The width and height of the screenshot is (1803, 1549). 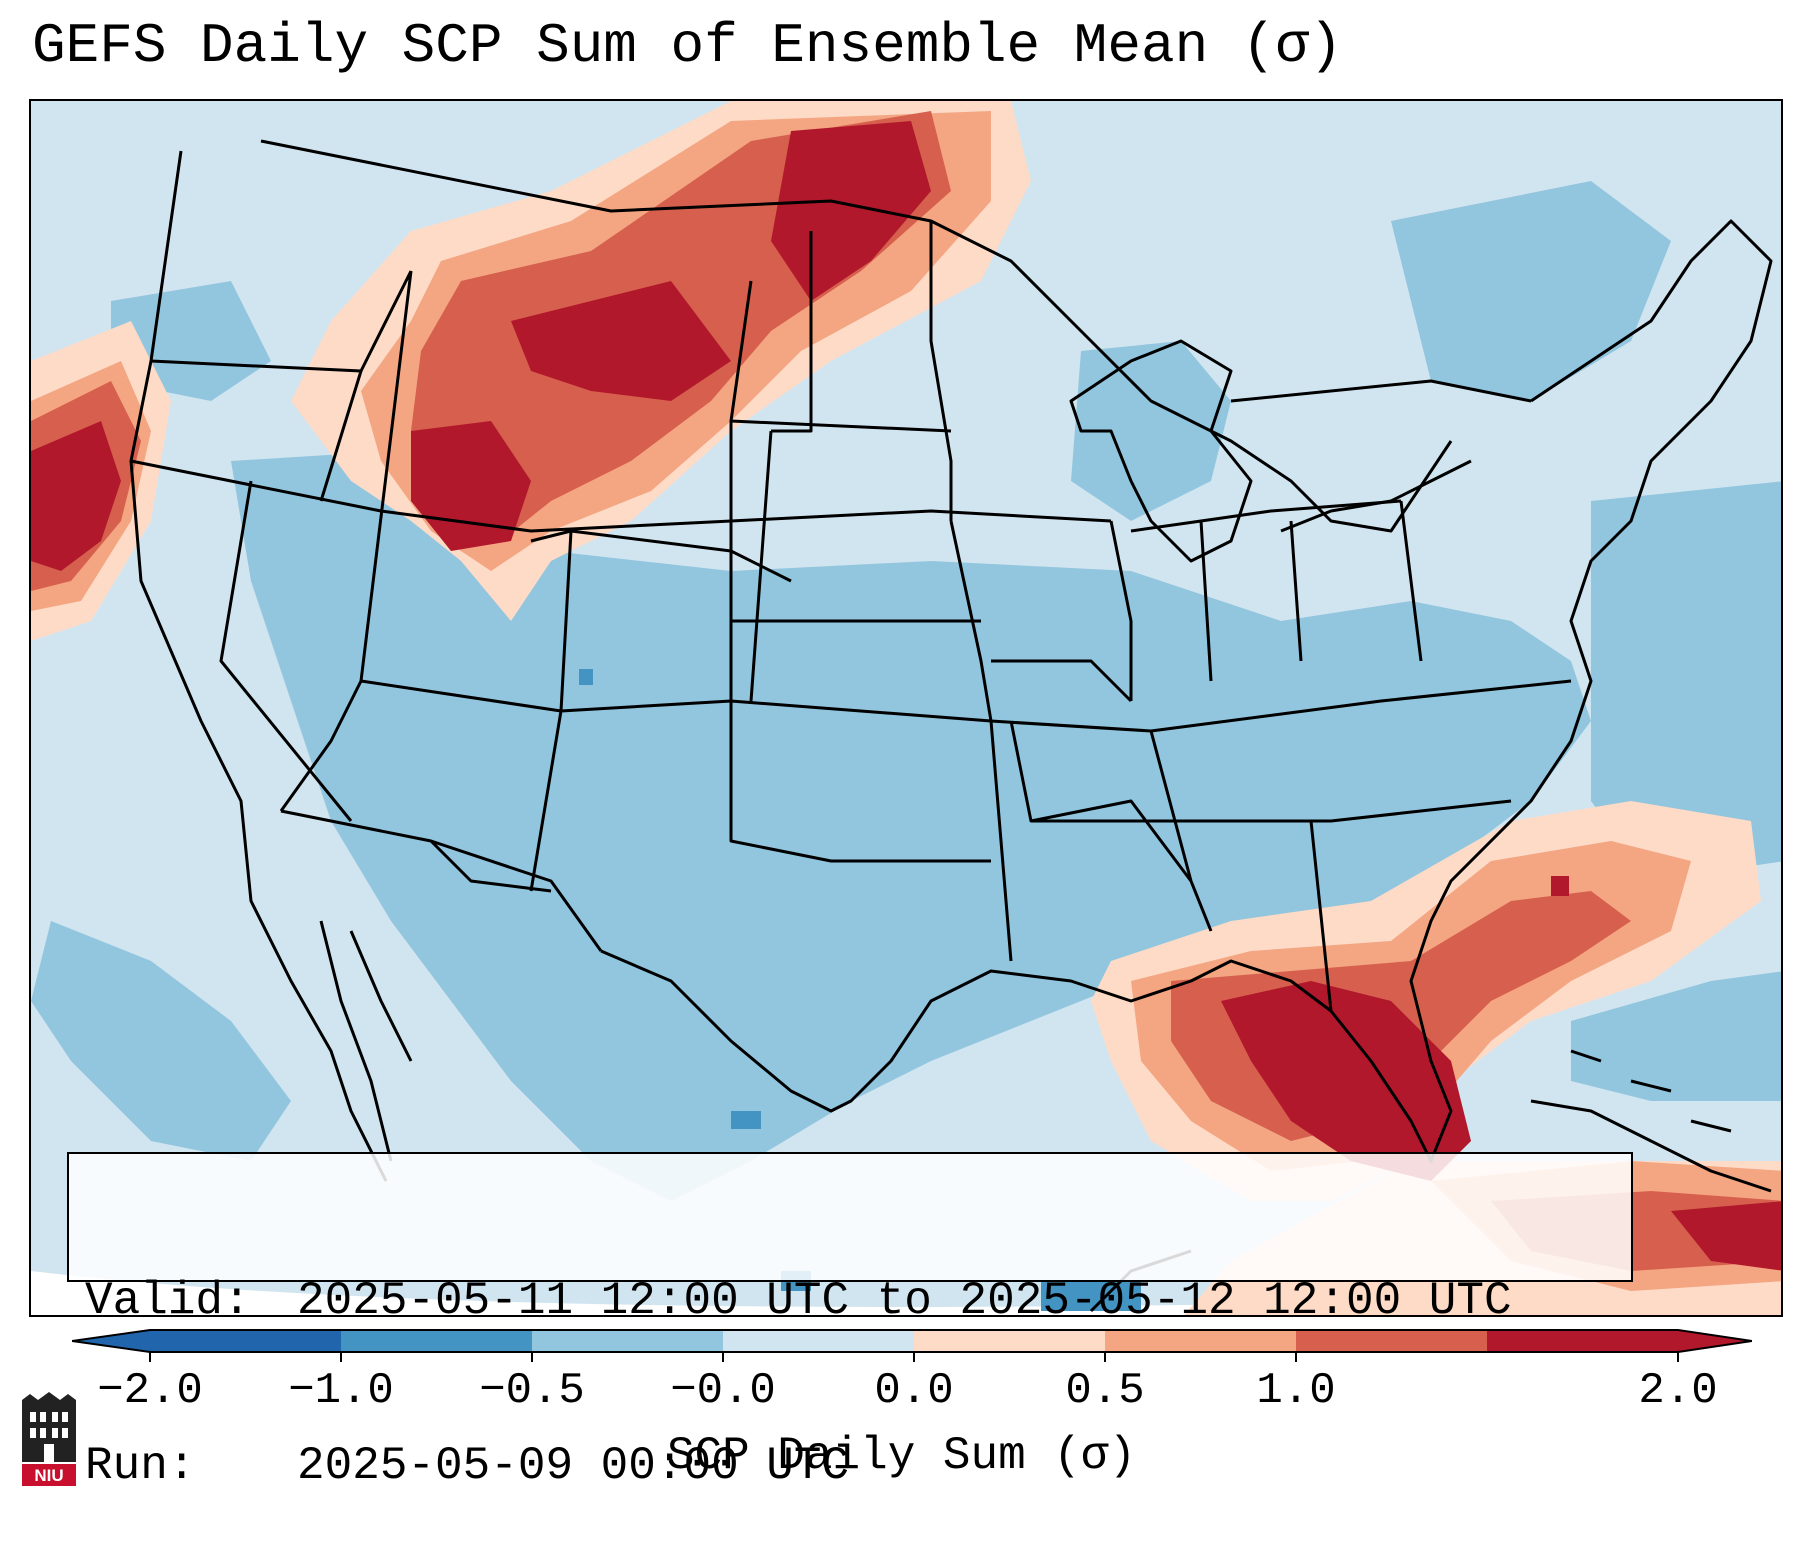 I want to click on conus-outline, so click(x=258, y=666).